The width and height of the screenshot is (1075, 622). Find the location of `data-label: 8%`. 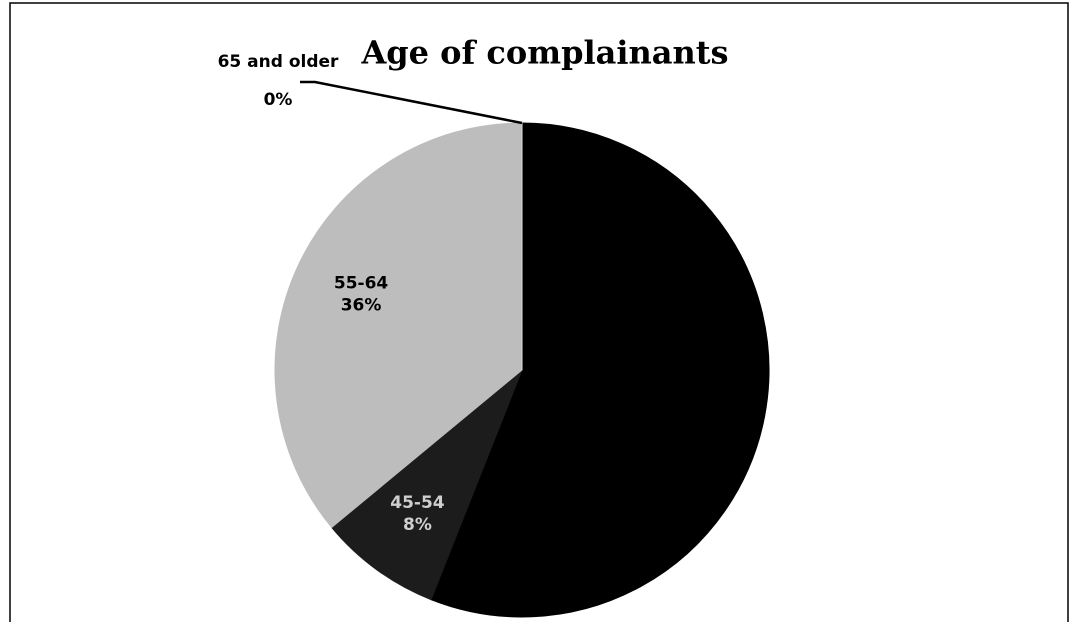

data-label: 8% is located at coordinates (417, 525).